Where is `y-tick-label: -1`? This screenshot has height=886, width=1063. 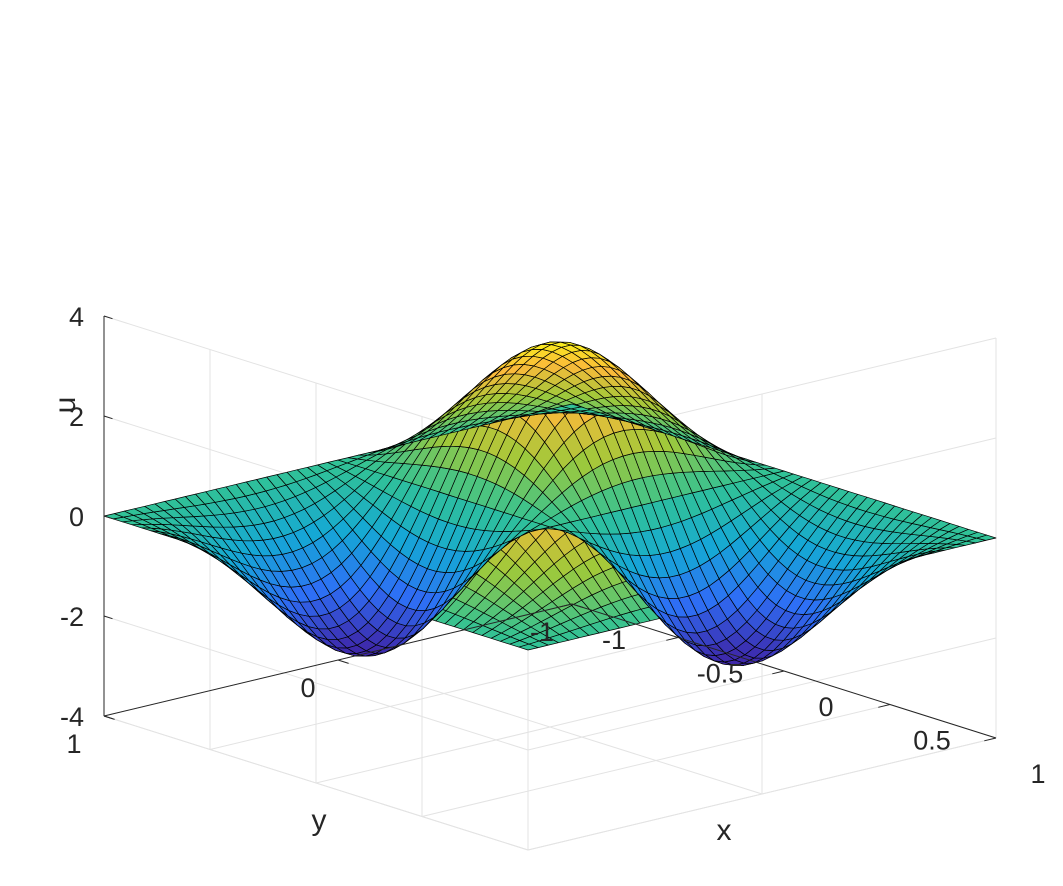 y-tick-label: -1 is located at coordinates (542, 632).